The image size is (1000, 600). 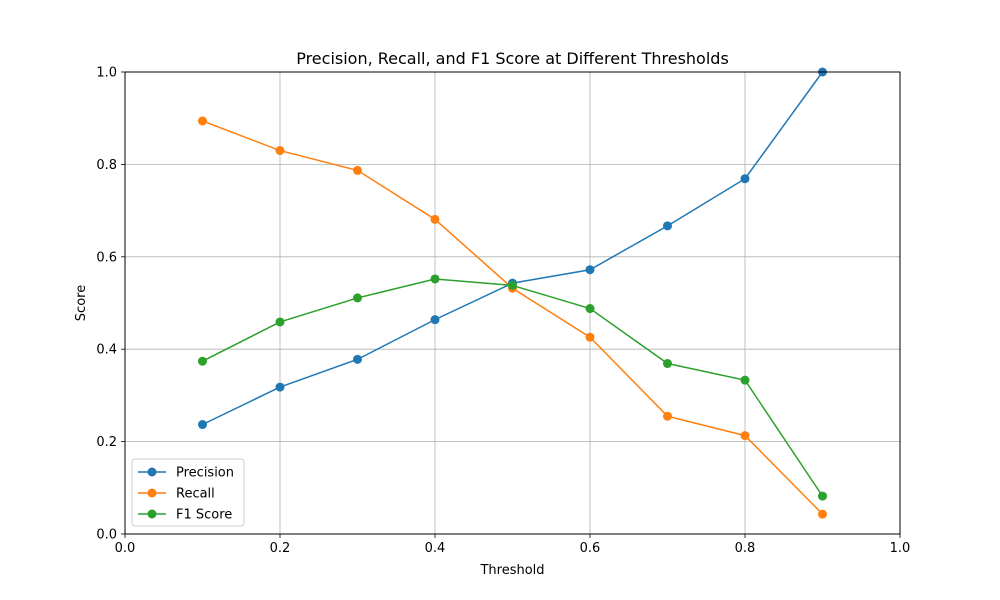 I want to click on y-tick-label: 0.4, so click(x=106, y=350).